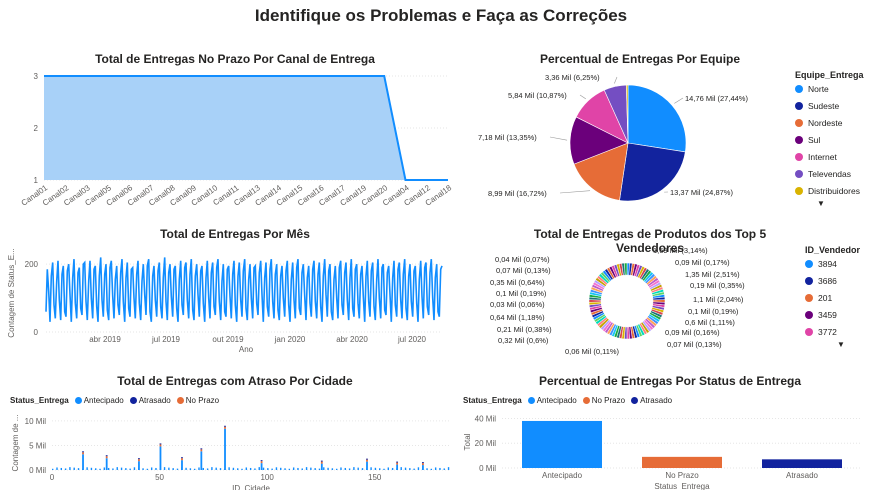 The height and width of the screenshot is (490, 882). Describe the element at coordinates (556, 400) in the screenshot. I see `legend-label: Antecipado` at that location.